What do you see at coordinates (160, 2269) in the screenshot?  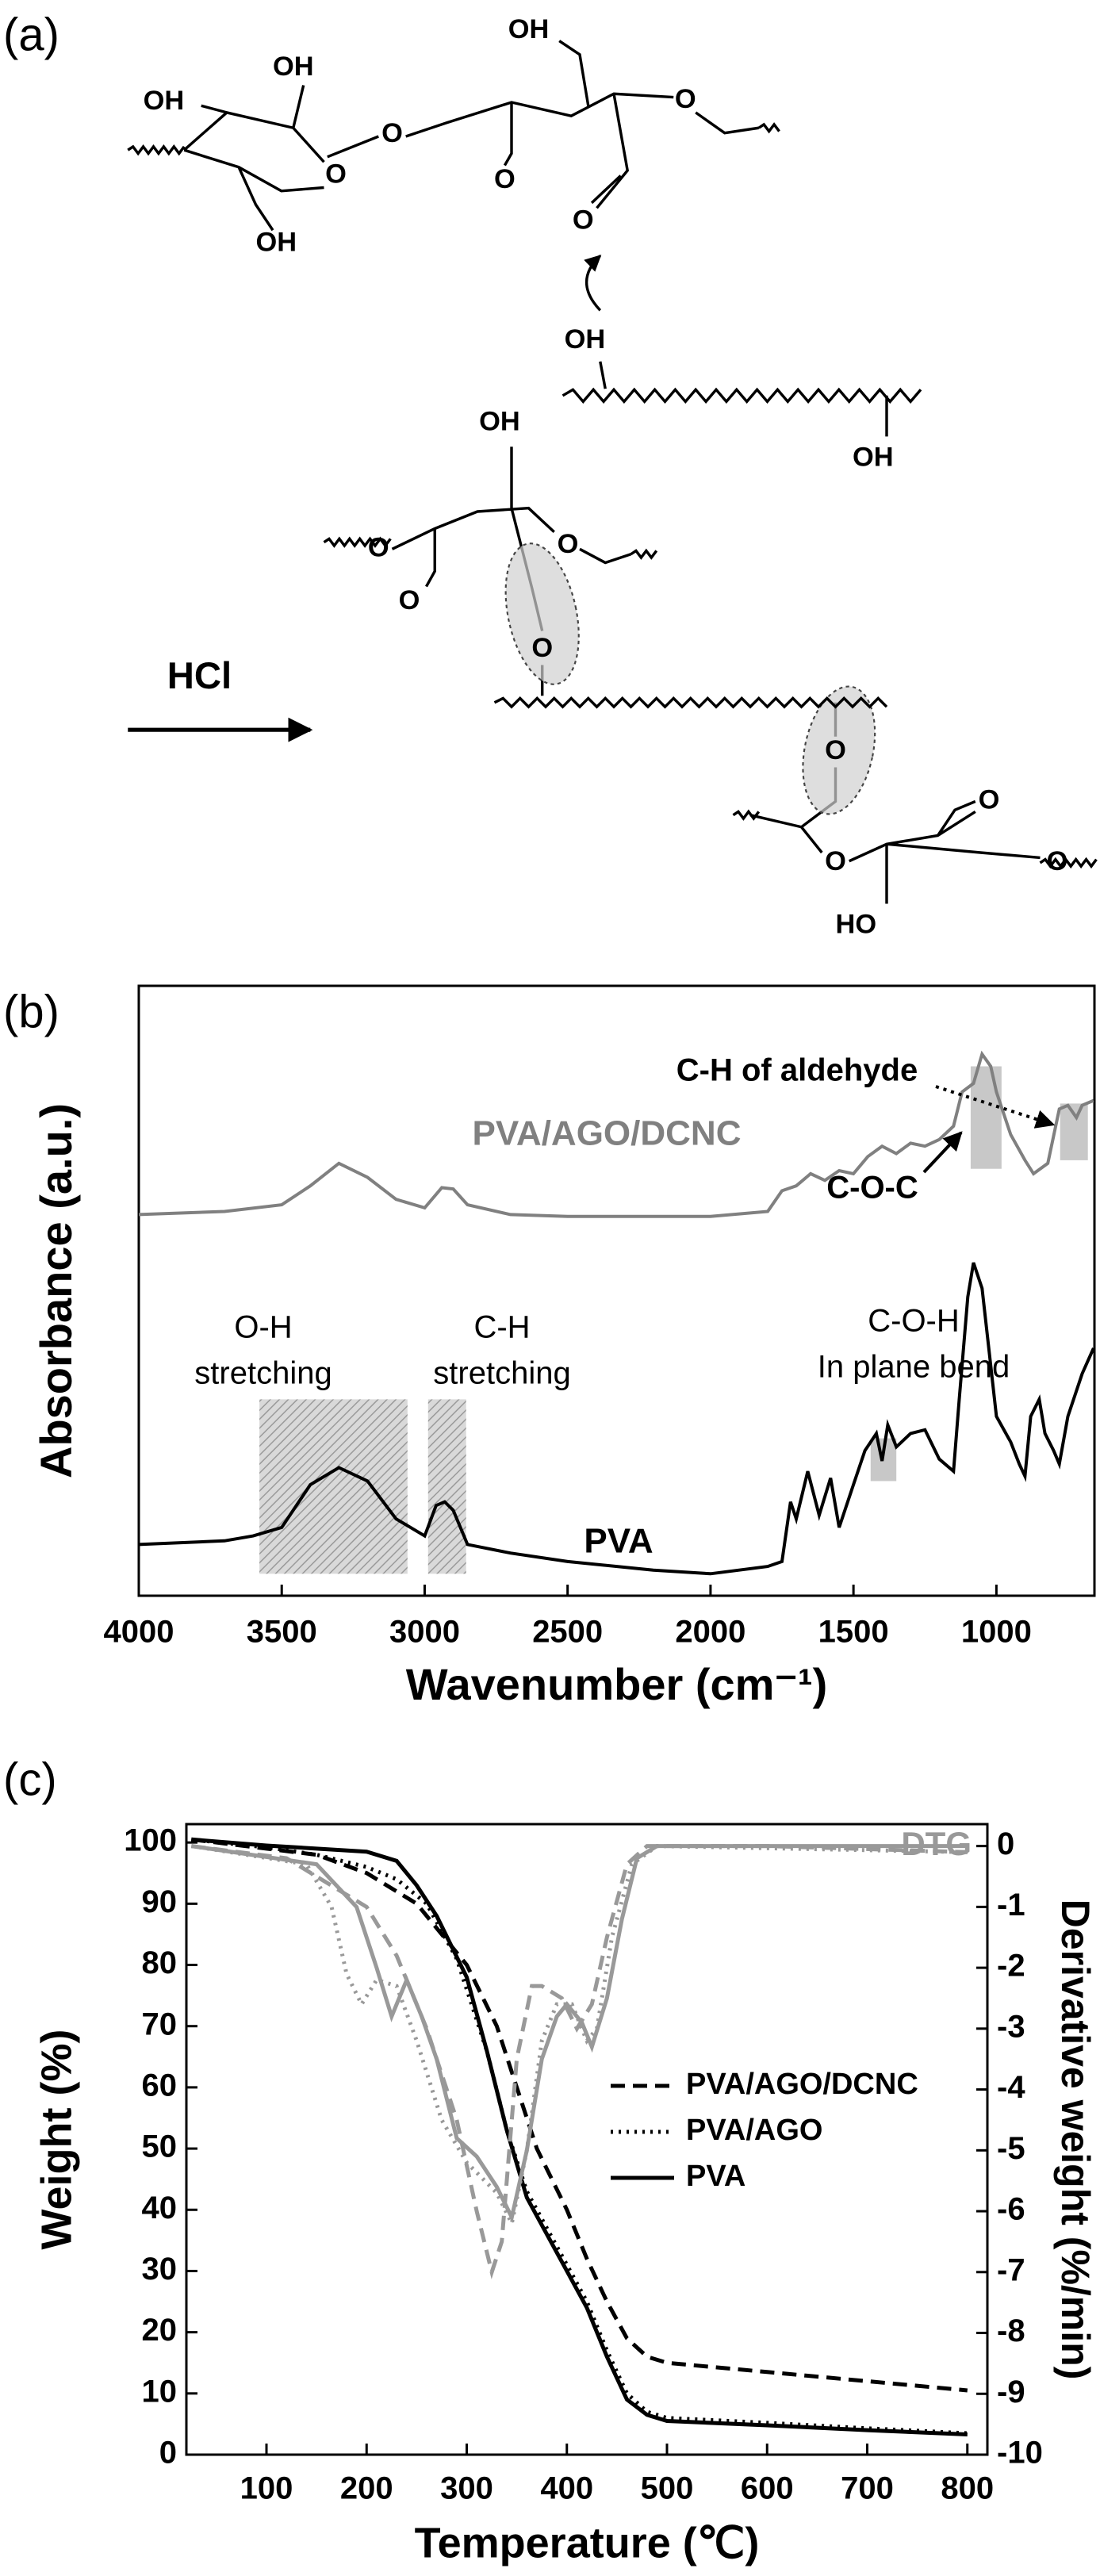 I see `y-tick-label: 30` at bounding box center [160, 2269].